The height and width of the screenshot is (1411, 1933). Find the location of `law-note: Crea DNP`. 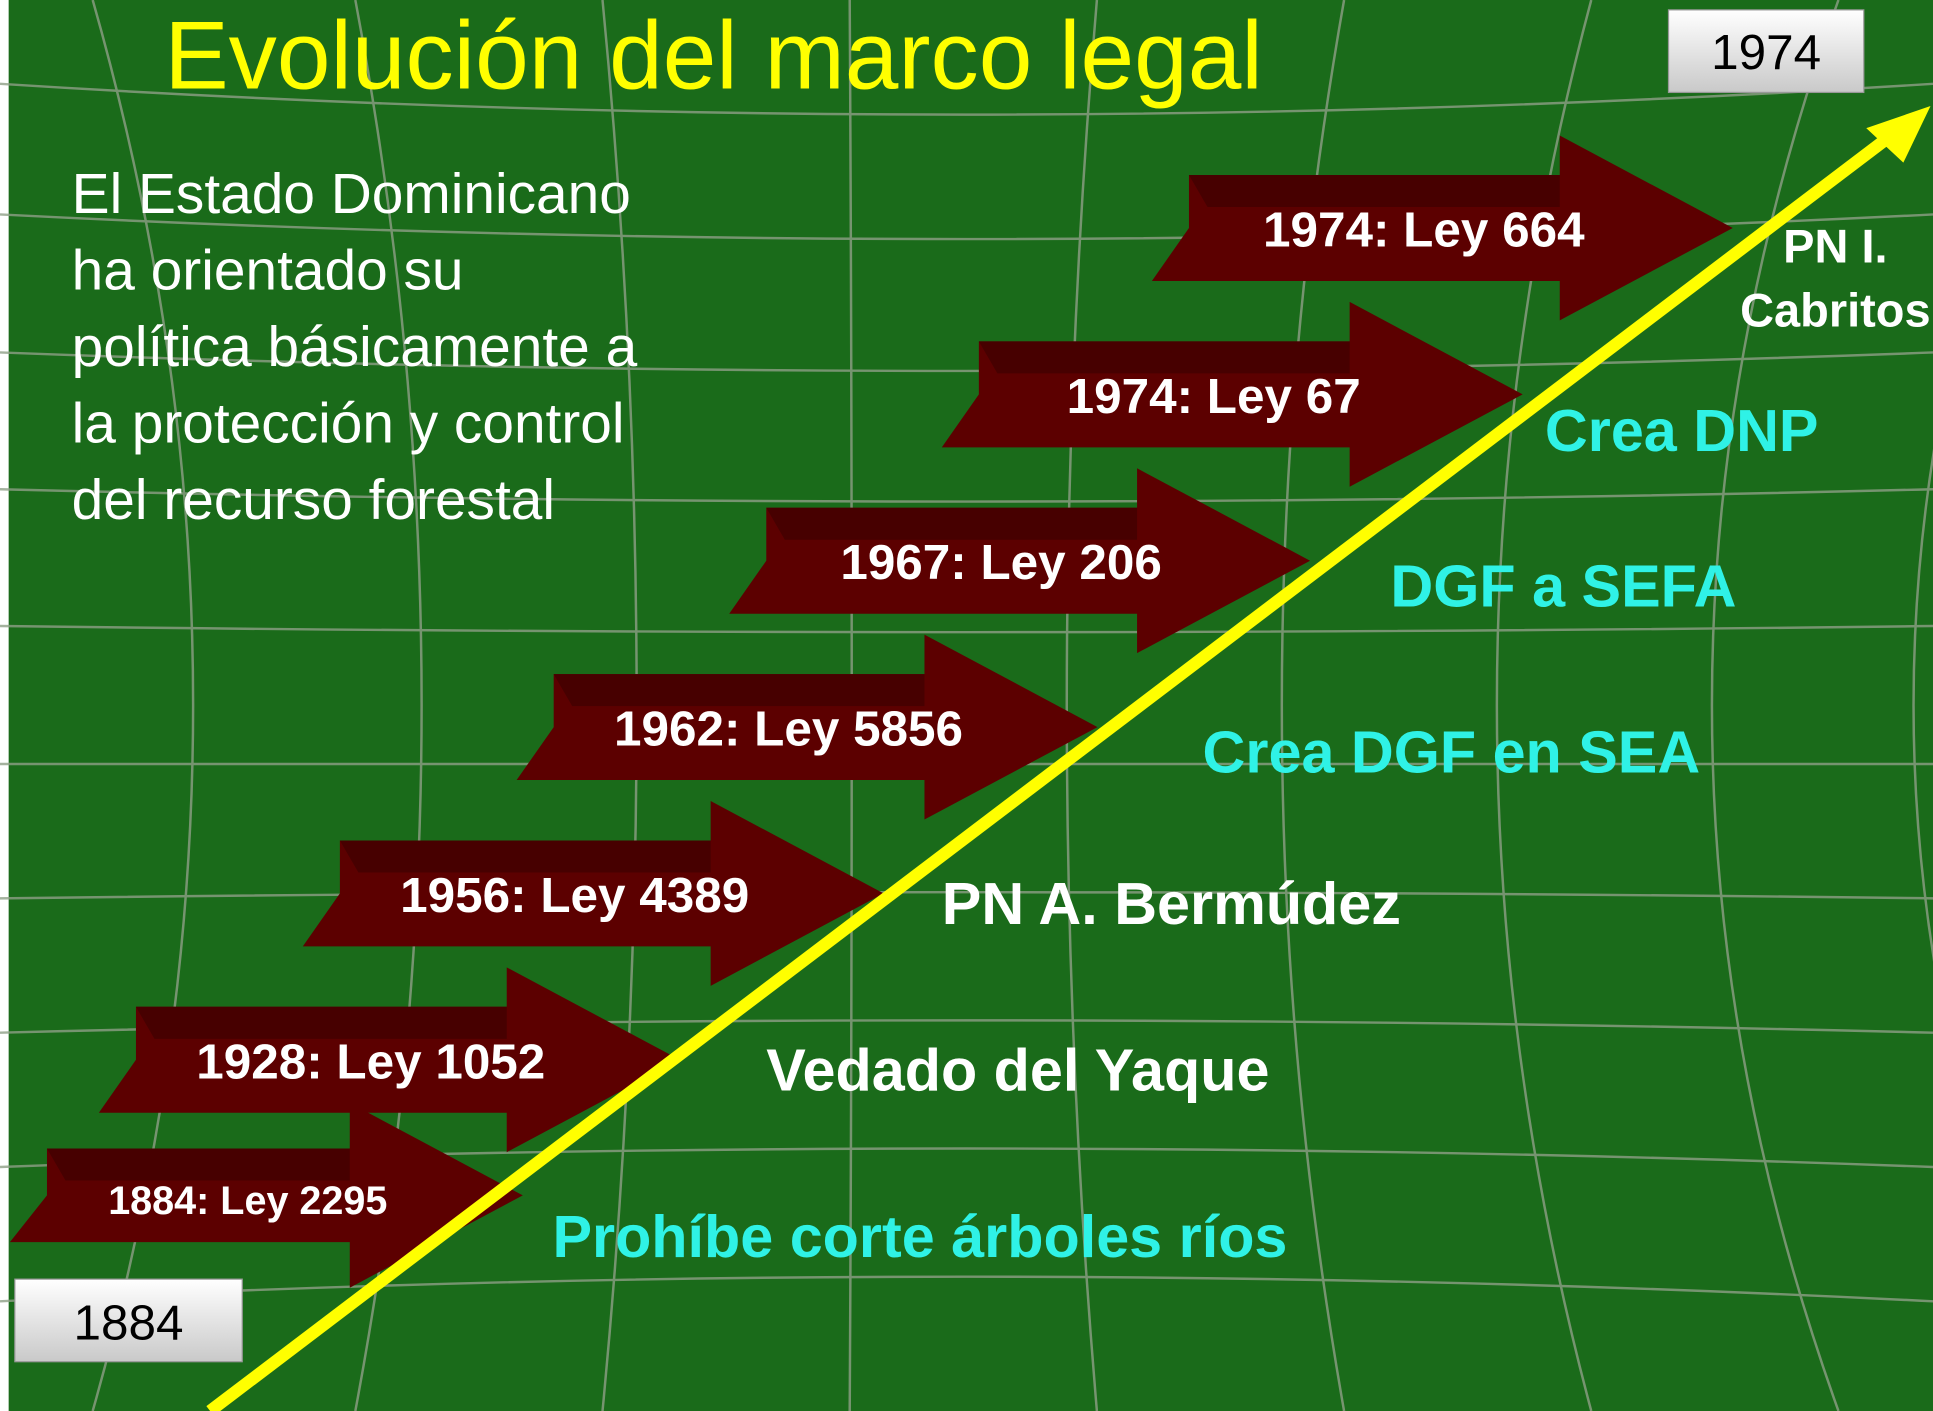

law-note: Crea DNP is located at coordinates (1682, 430).